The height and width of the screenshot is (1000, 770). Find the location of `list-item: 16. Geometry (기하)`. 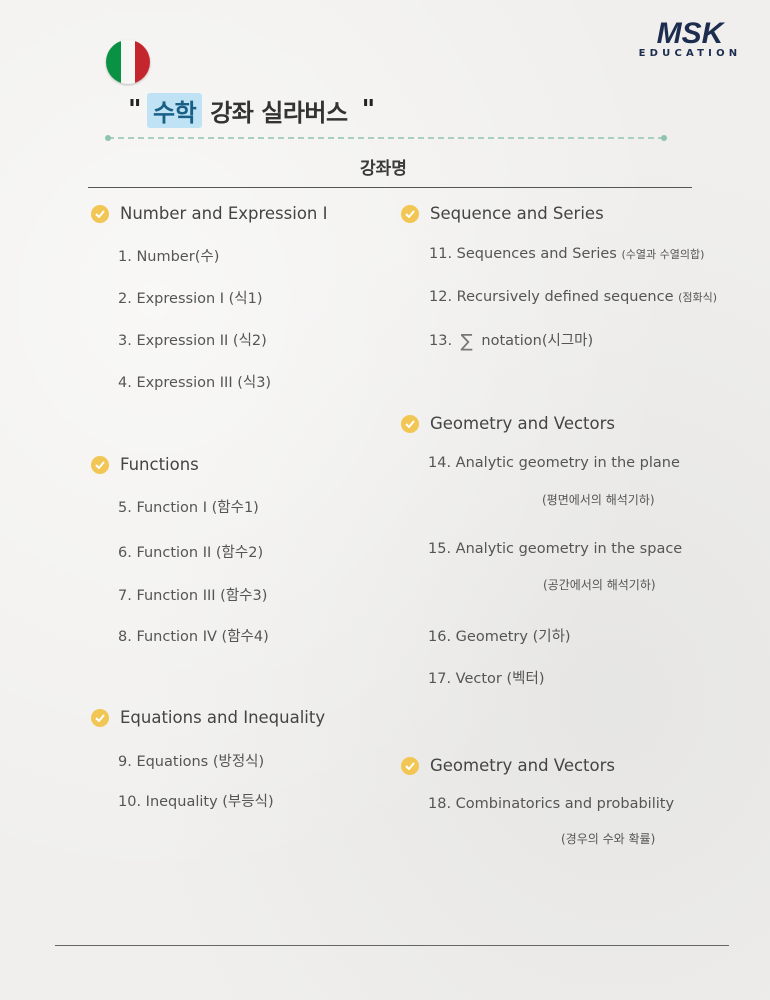

list-item: 16. Geometry (기하) is located at coordinates (499, 637).